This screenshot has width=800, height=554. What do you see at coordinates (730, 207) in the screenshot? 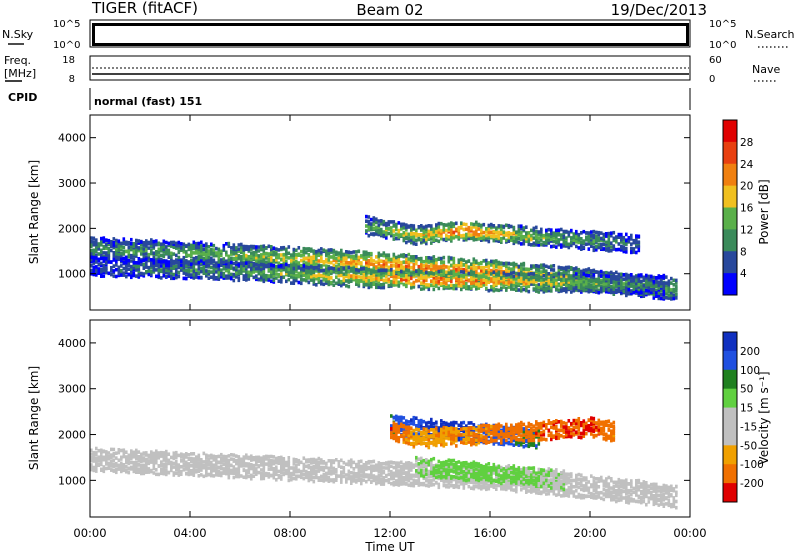
I see `colorbar-border` at bounding box center [730, 207].